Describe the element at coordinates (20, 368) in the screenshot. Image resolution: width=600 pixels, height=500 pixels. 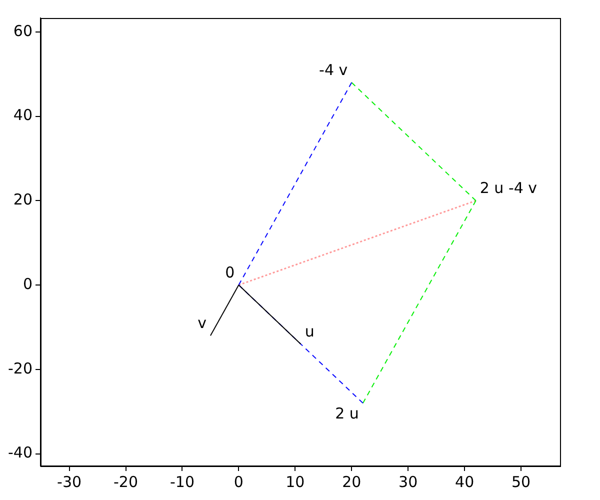
I see `y-tick-label: -20` at that location.